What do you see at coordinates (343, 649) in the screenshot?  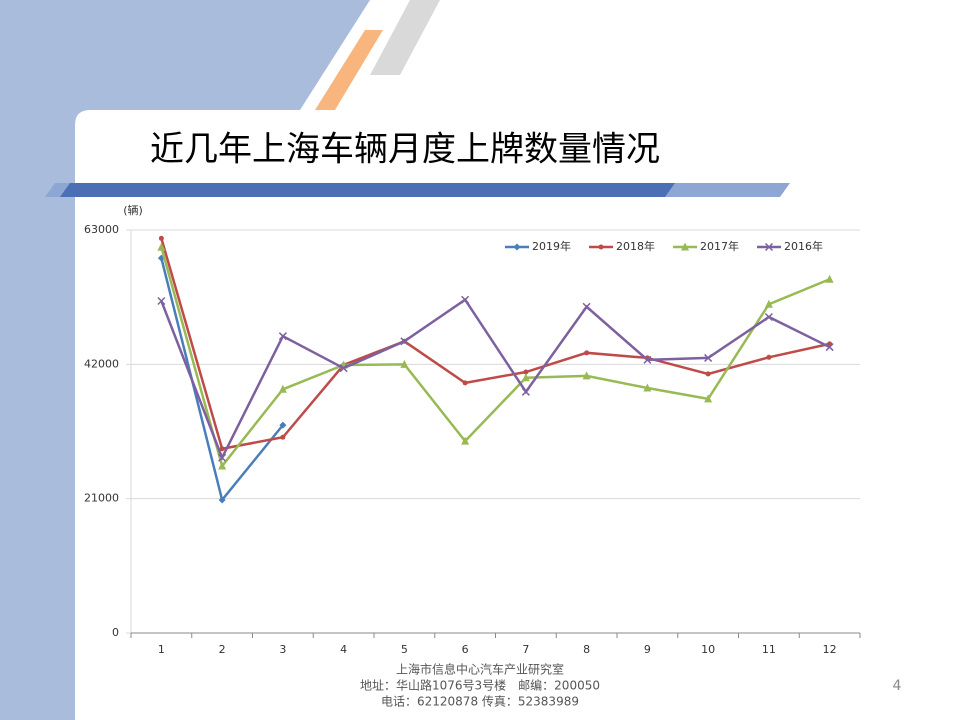 I see `x-tick-label: 4` at bounding box center [343, 649].